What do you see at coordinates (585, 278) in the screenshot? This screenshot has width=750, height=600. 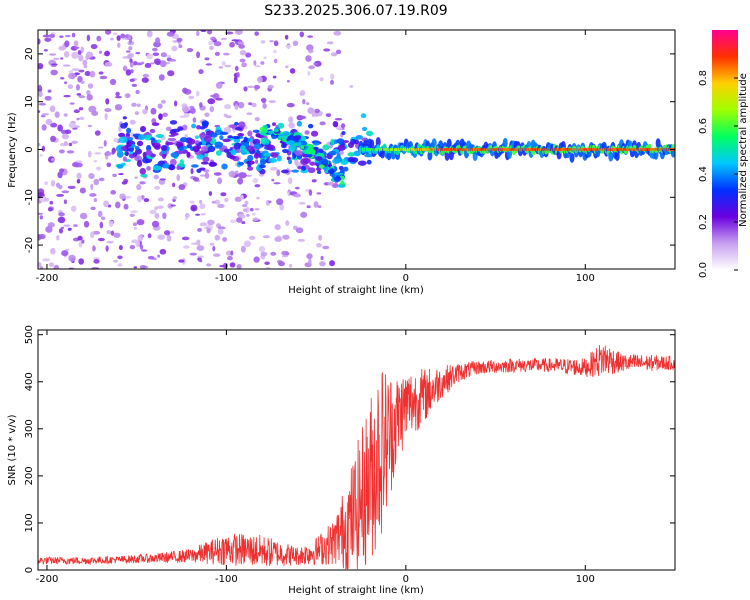 I see `x-tick-label: 100` at bounding box center [585, 278].